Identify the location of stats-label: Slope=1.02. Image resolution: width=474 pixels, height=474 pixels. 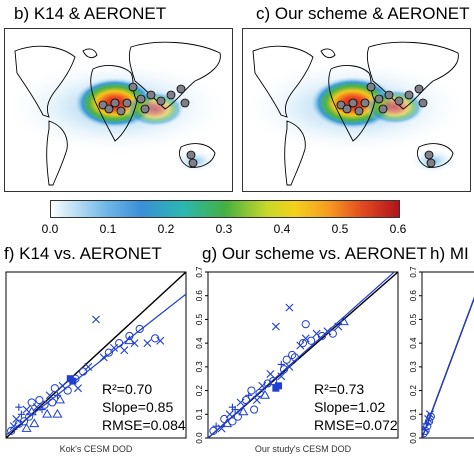
(349, 407).